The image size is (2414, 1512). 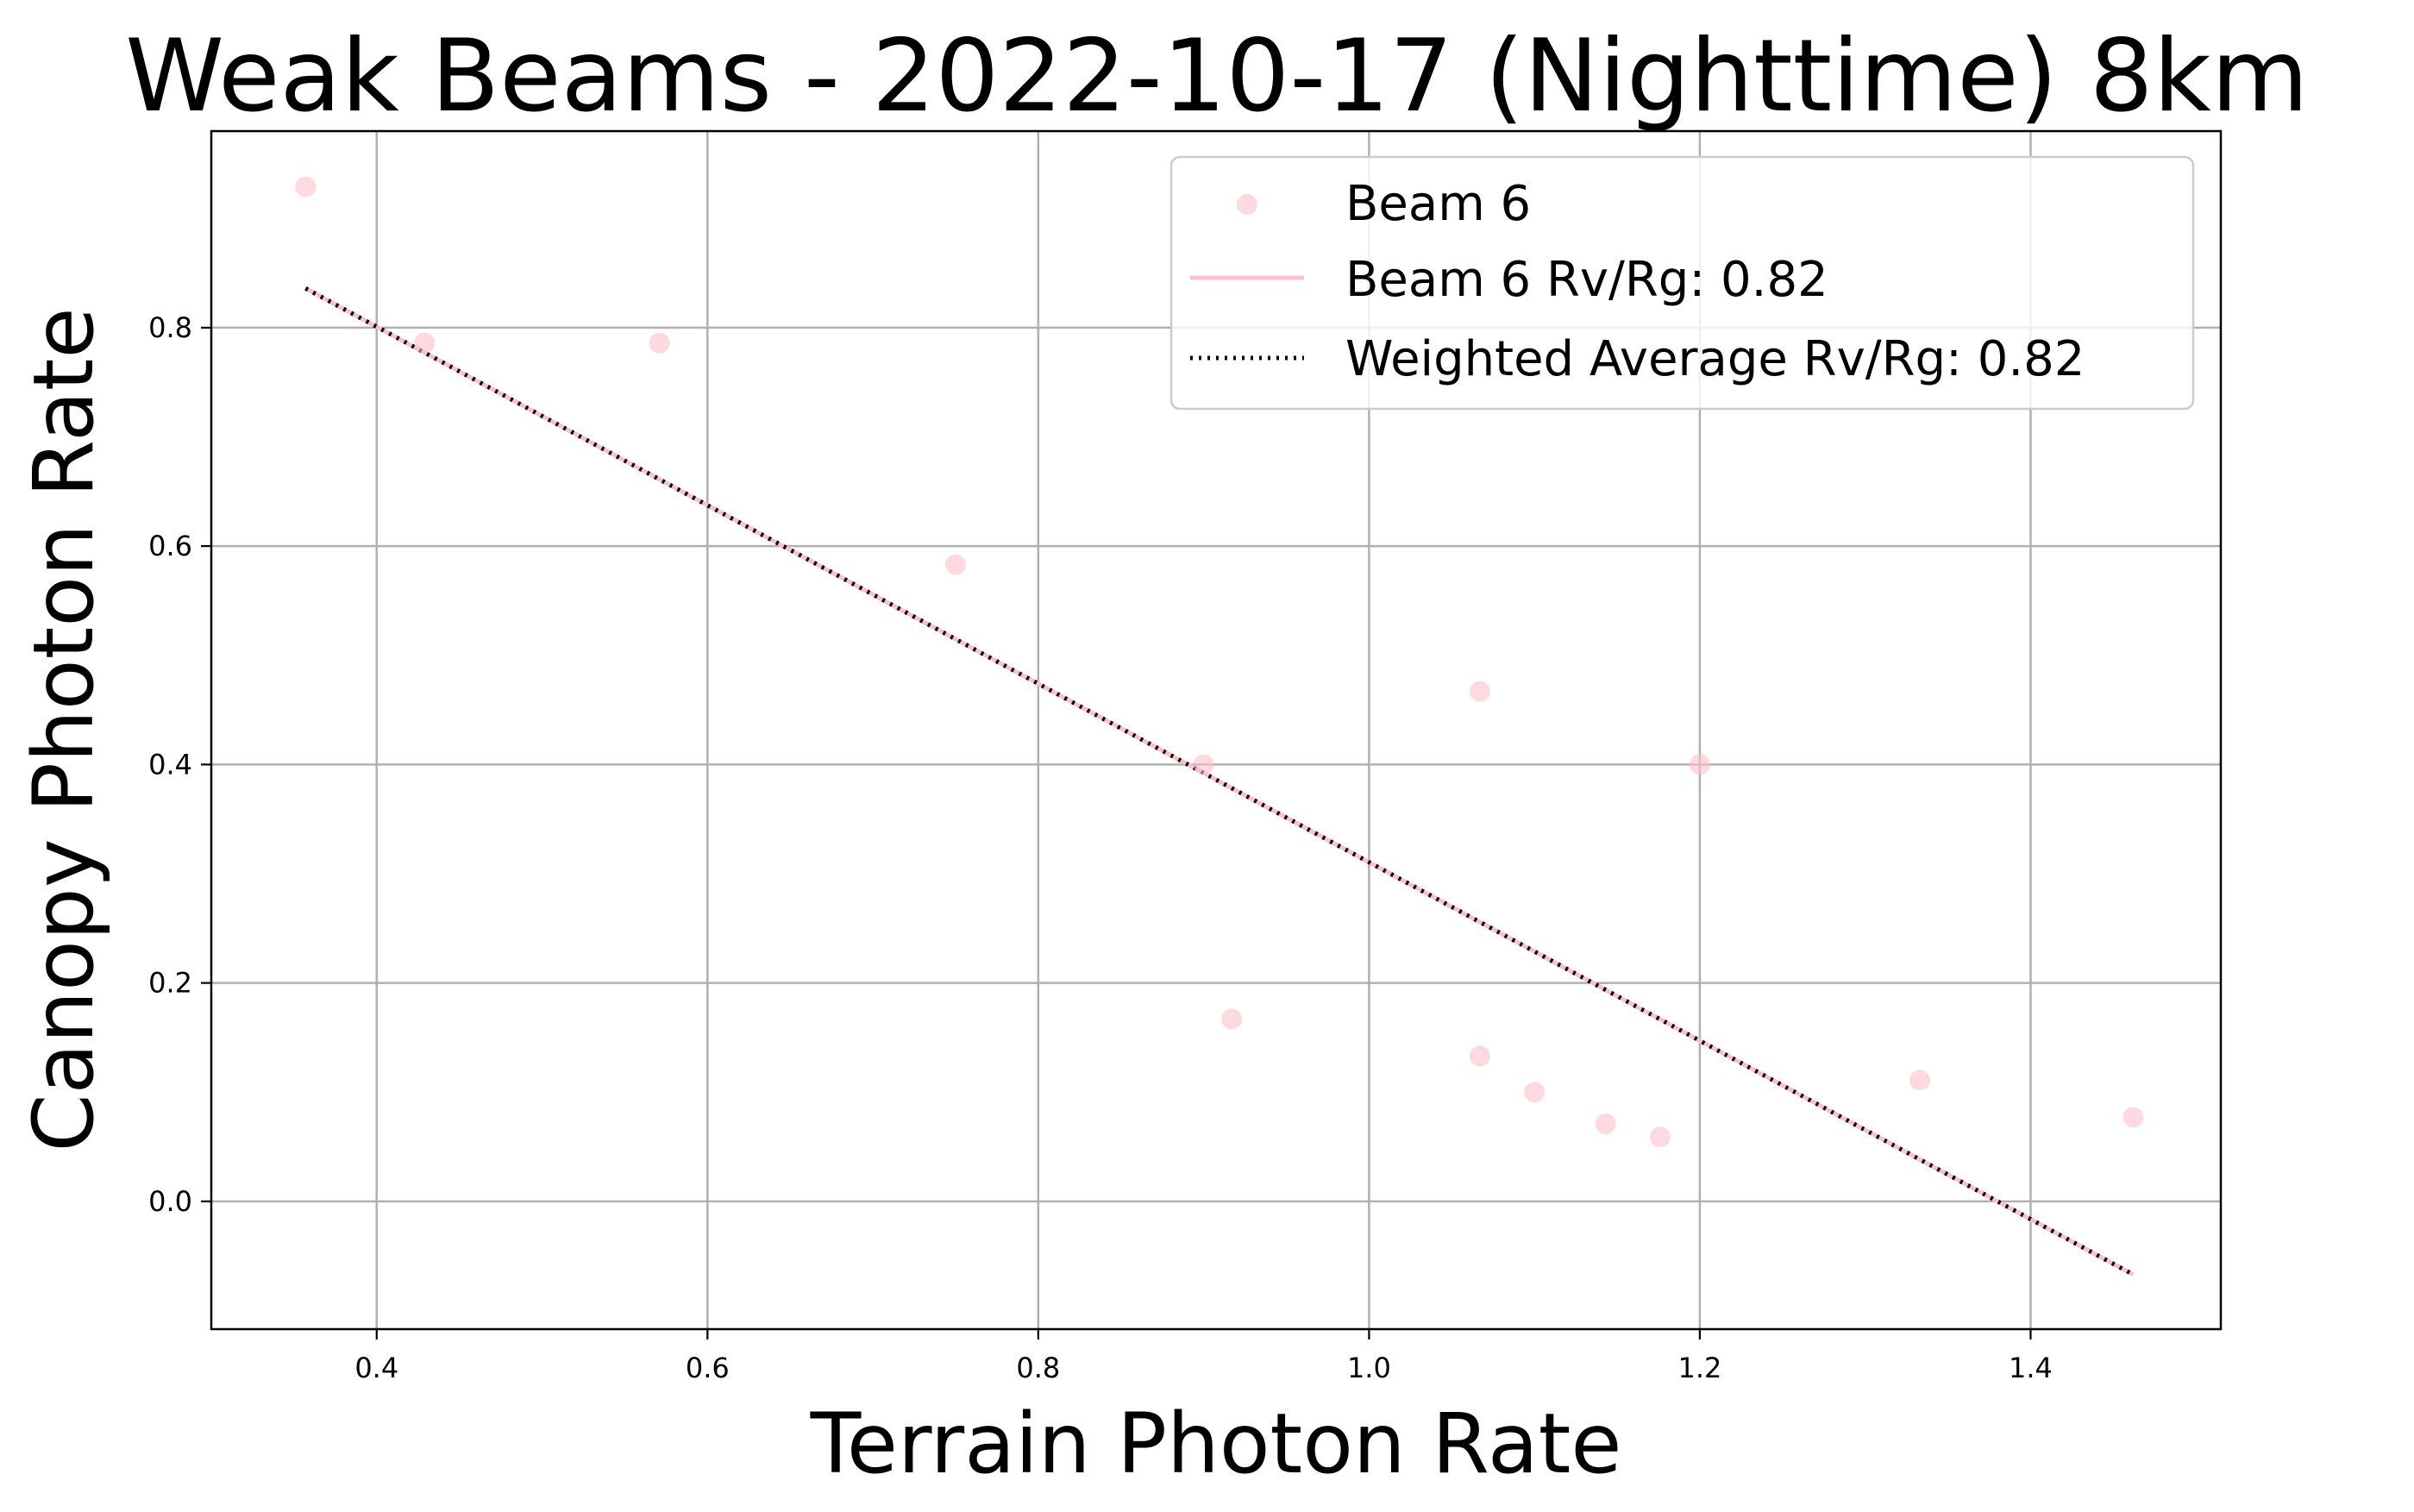 What do you see at coordinates (1216, 1444) in the screenshot?
I see `x-axis-label: Terrain Photon Rate` at bounding box center [1216, 1444].